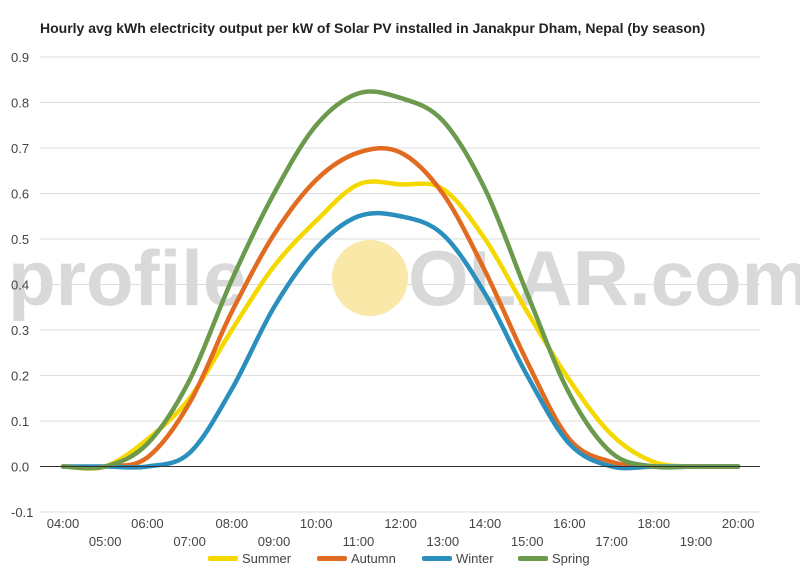  I want to click on x-tick-label: 10:00, so click(316, 523).